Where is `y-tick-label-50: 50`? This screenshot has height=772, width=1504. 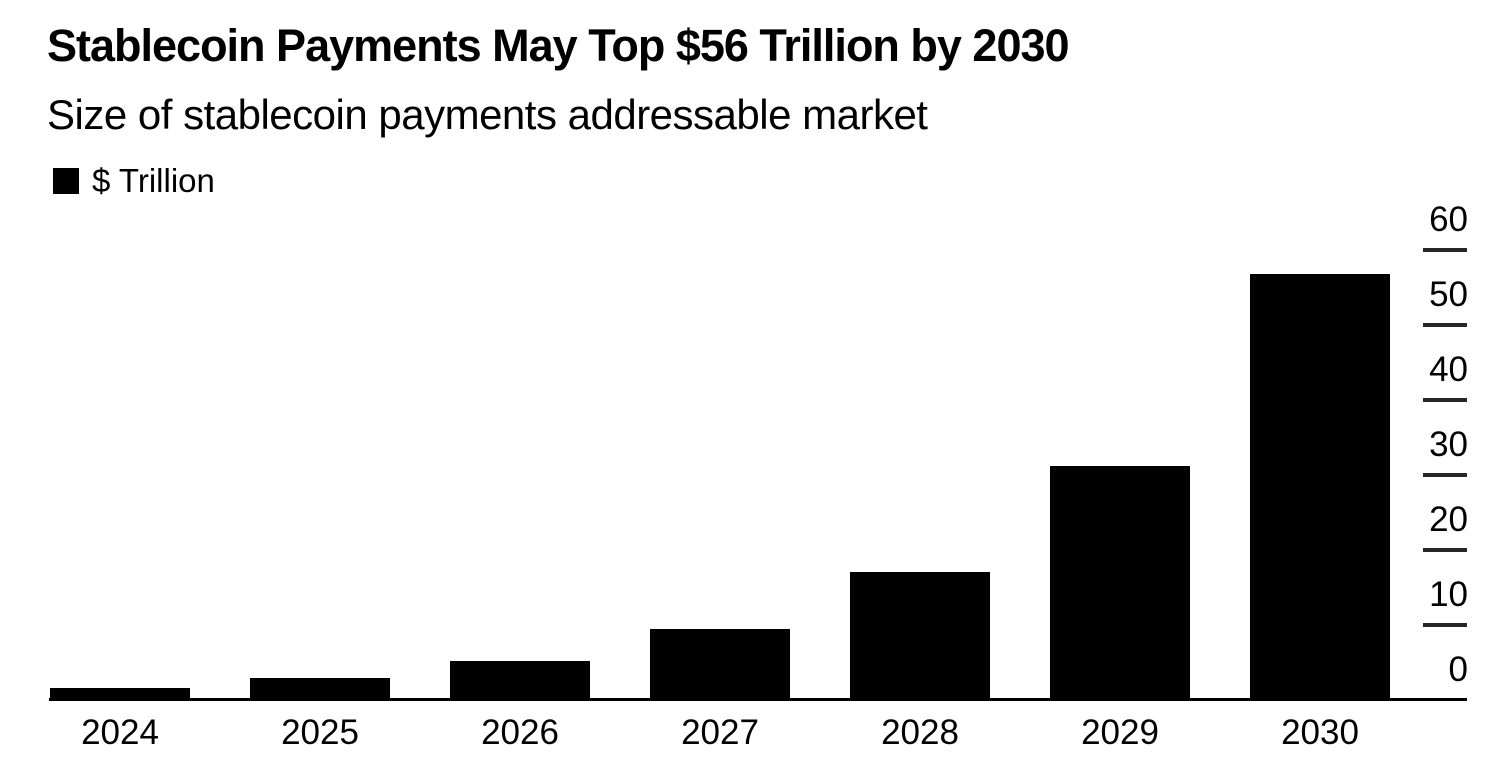 y-tick-label-50: 50 is located at coordinates (1448, 294).